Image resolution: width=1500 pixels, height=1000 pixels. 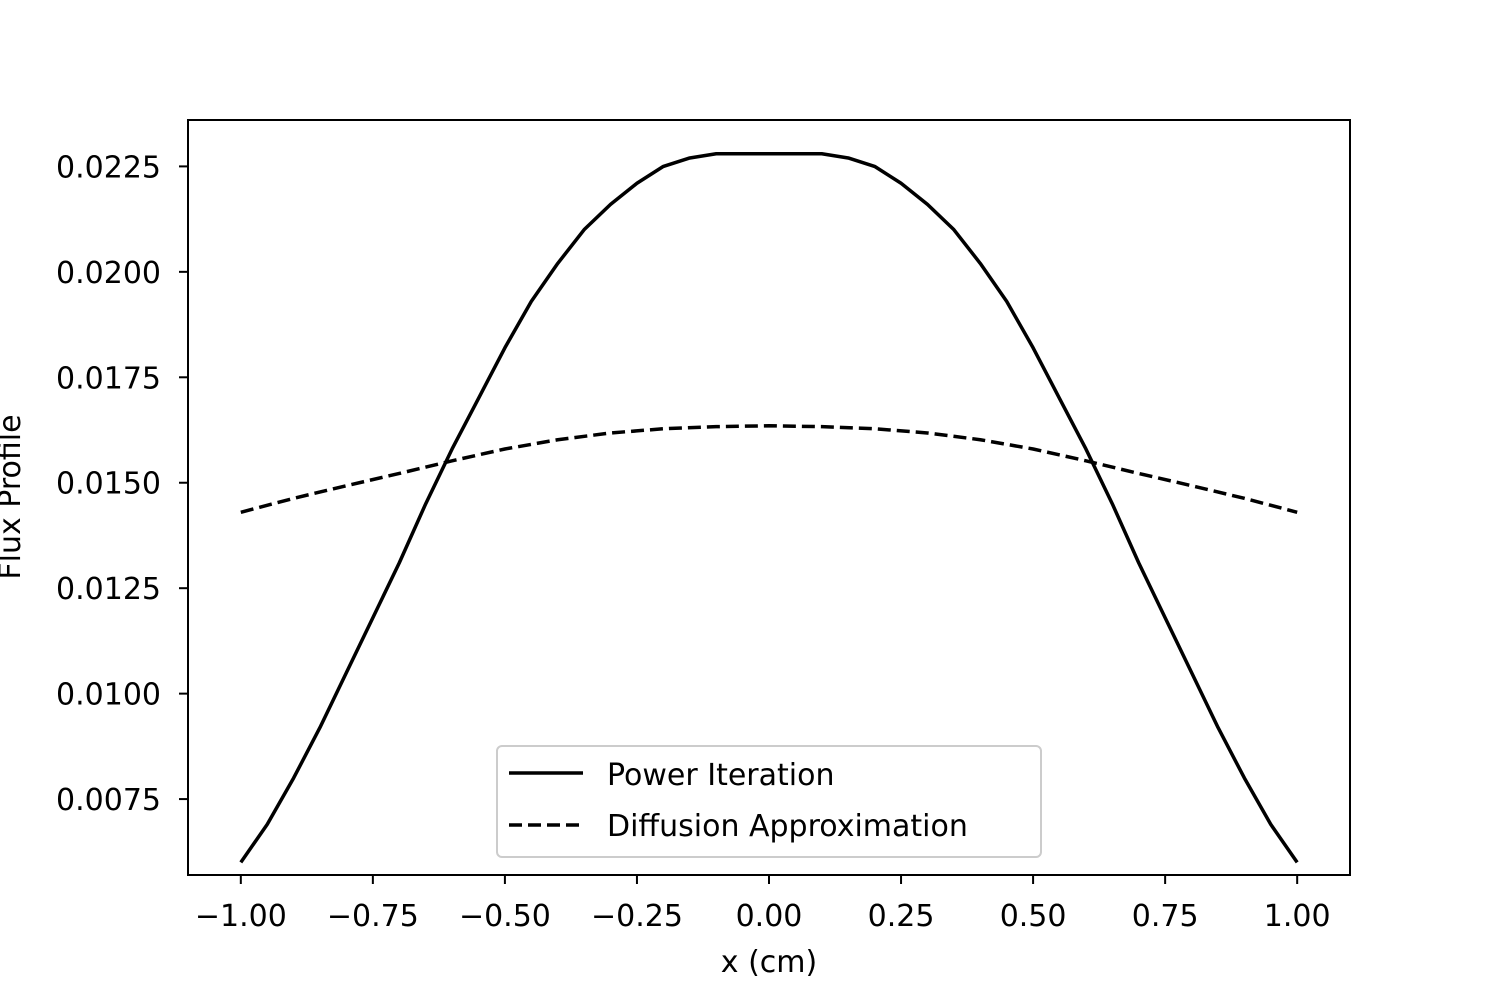 I want to click on legend-label-power-iteration: Power Iteration, so click(x=721, y=775).